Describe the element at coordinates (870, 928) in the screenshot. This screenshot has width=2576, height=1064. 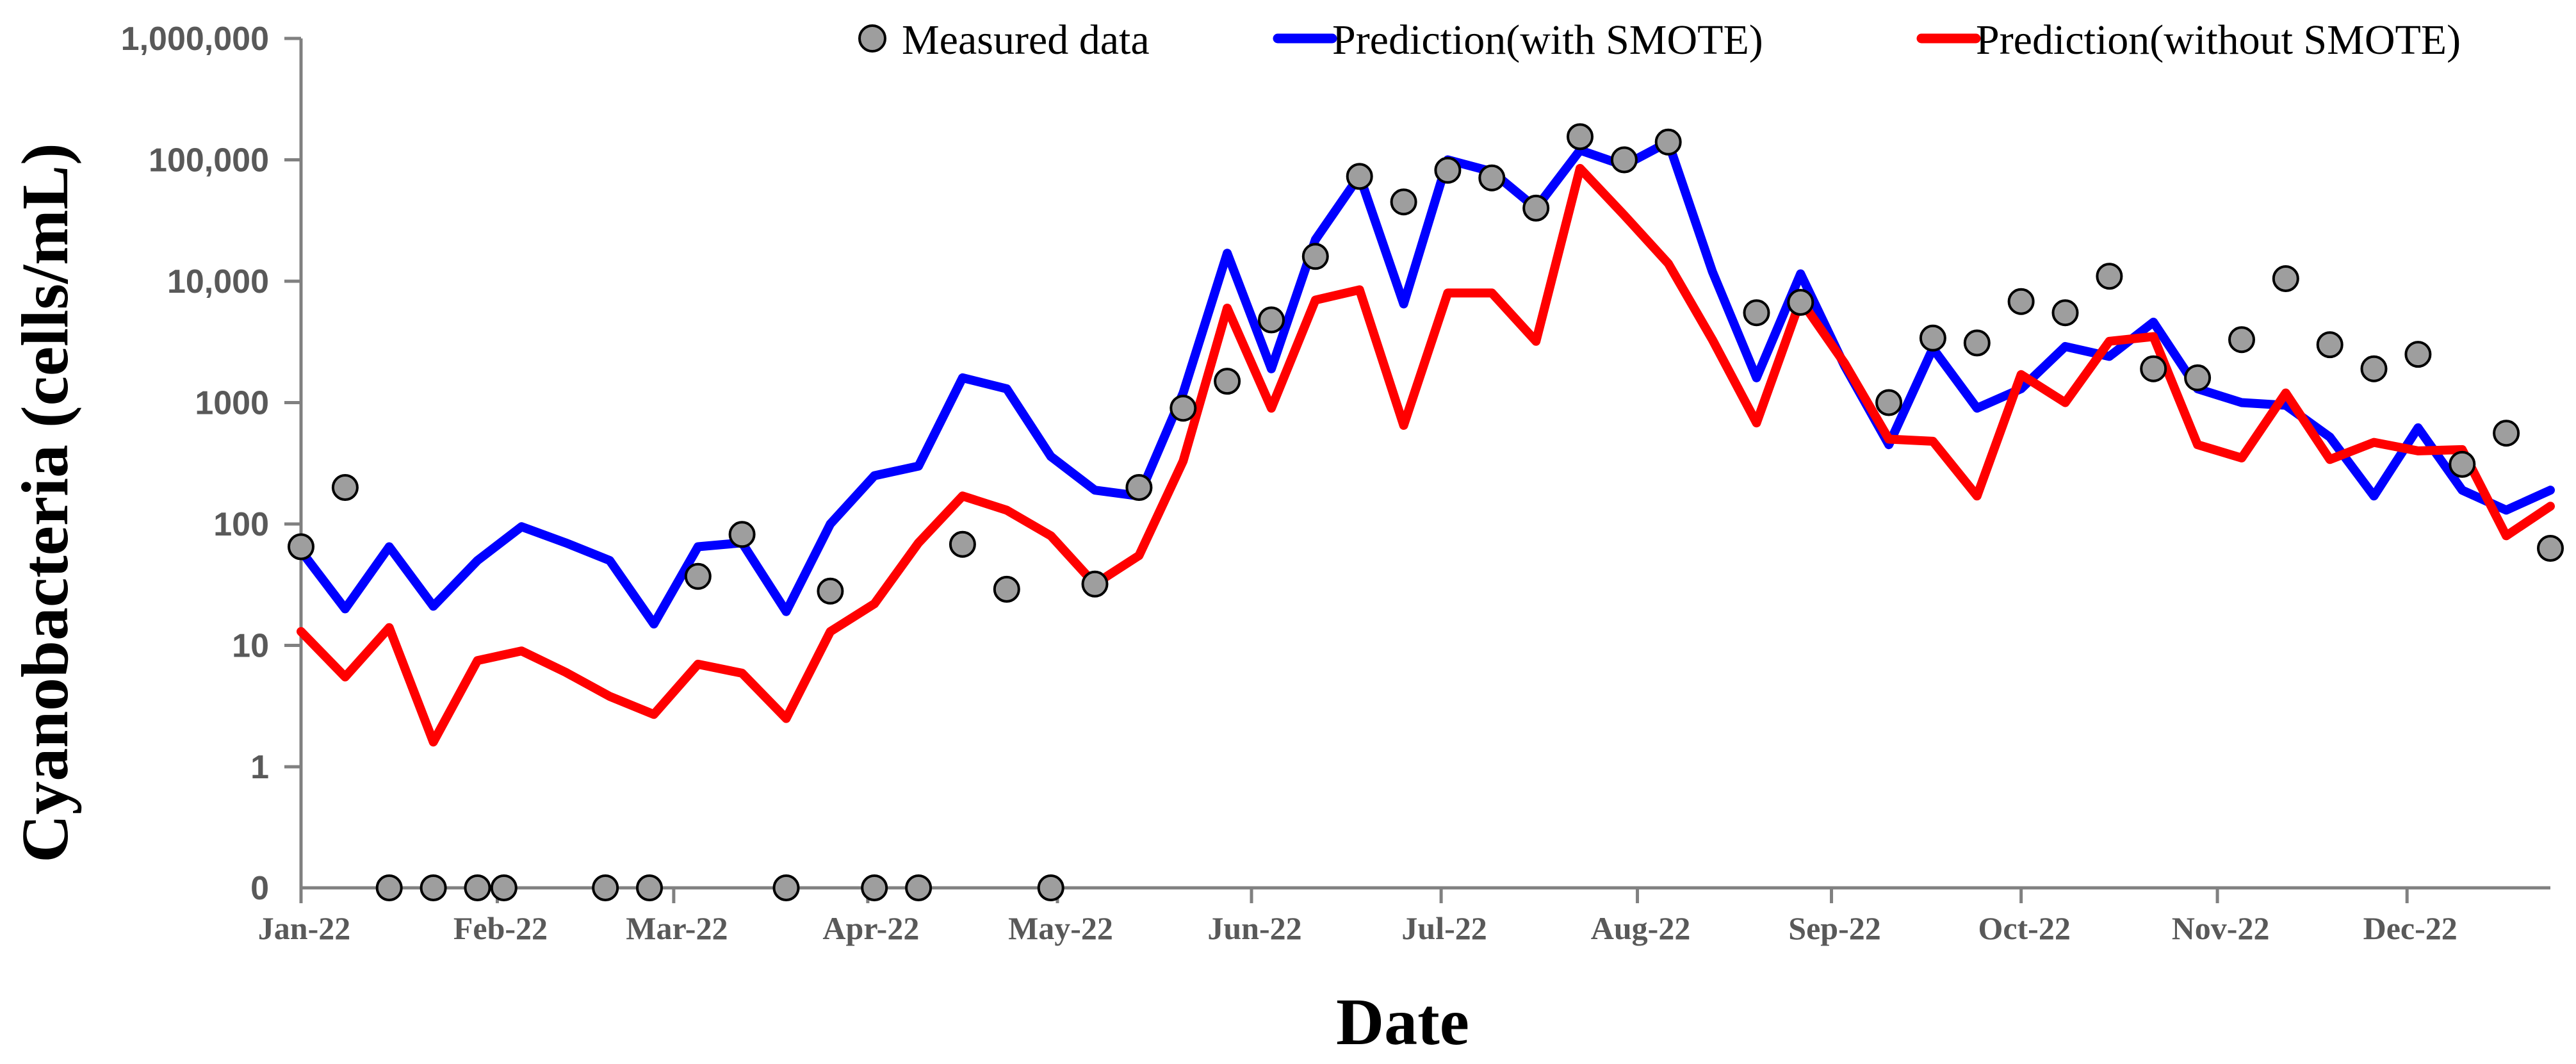
I see `x-tick-label: Apr-22` at that location.